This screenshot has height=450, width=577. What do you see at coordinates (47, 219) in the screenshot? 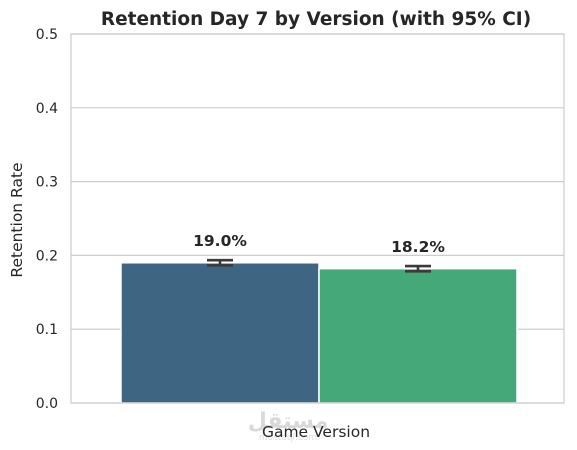
I see `y-tick-labels: 0.0 0.1 0.2 0.3 0.4 0.5` at bounding box center [47, 219].